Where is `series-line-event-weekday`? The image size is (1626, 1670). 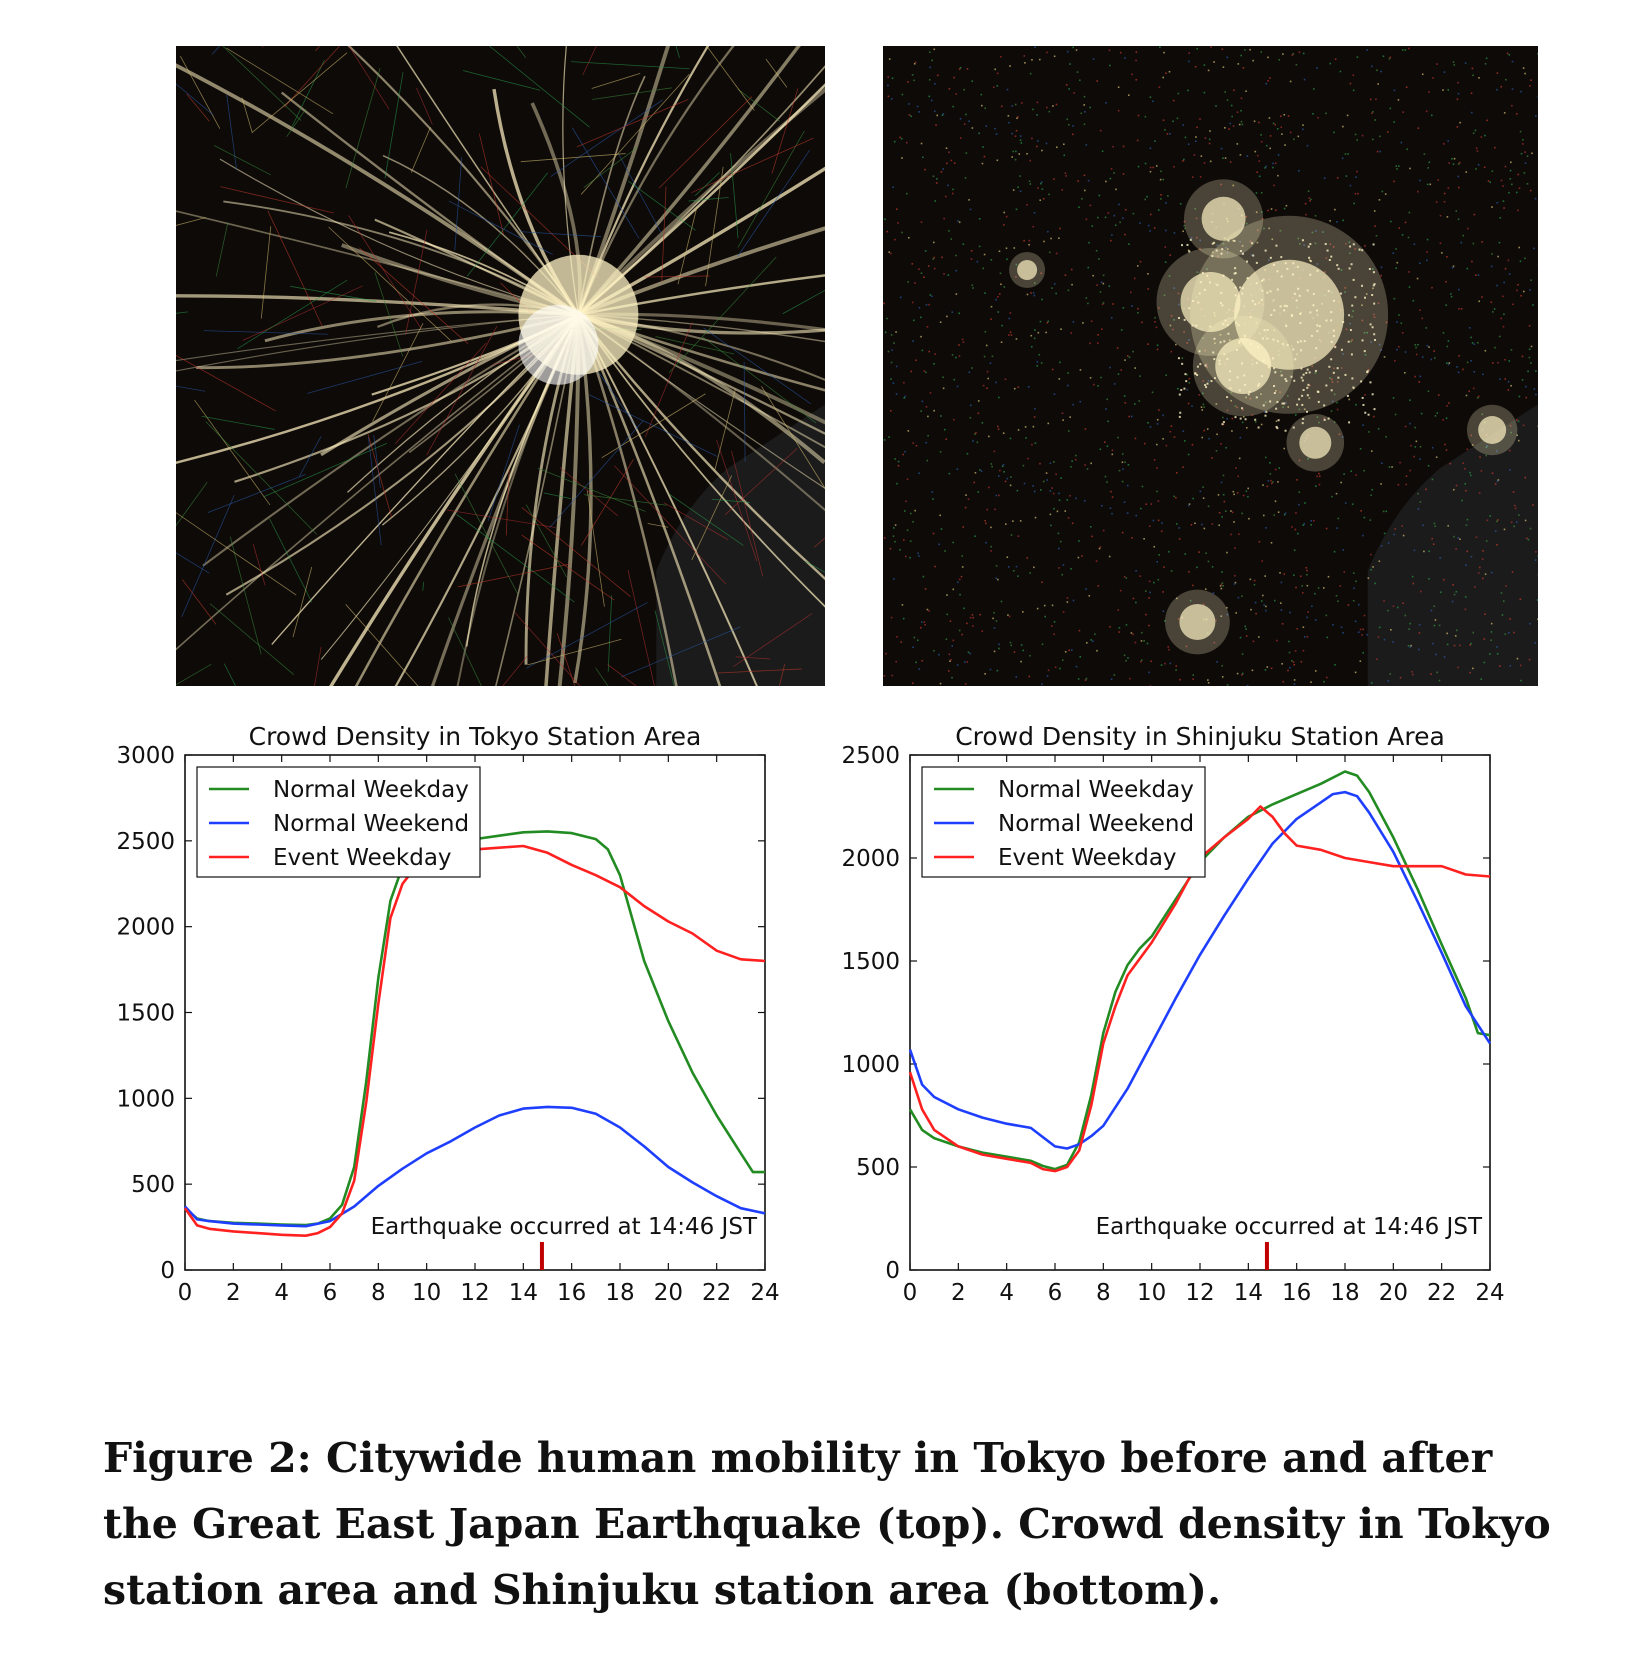 series-line-event-weekday is located at coordinates (1199, 989).